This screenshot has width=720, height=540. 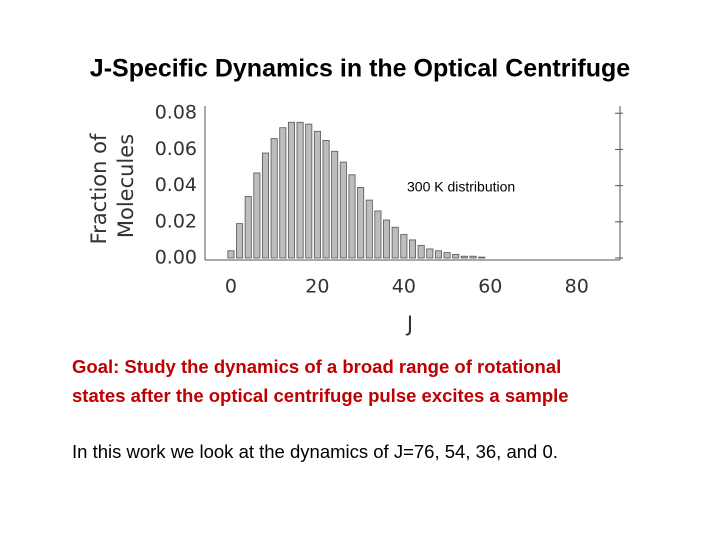 What do you see at coordinates (490, 287) in the screenshot?
I see `x-tick-label: 60` at bounding box center [490, 287].